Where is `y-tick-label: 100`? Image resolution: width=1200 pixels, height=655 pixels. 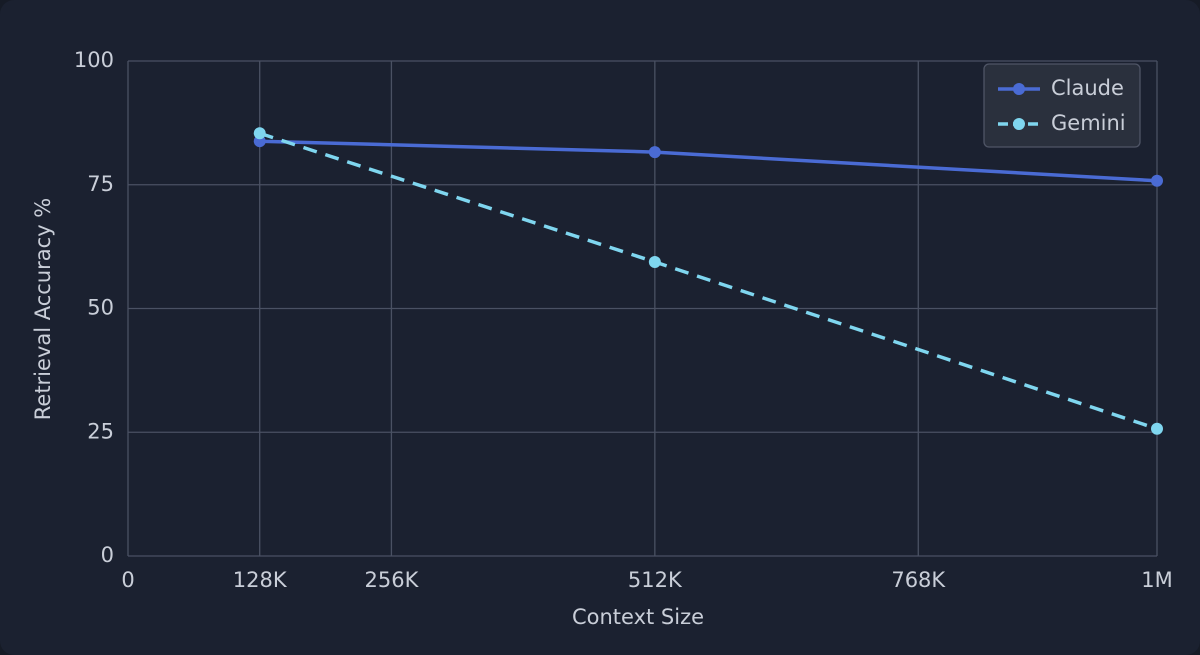
y-tick-label: 100 is located at coordinates (94, 60).